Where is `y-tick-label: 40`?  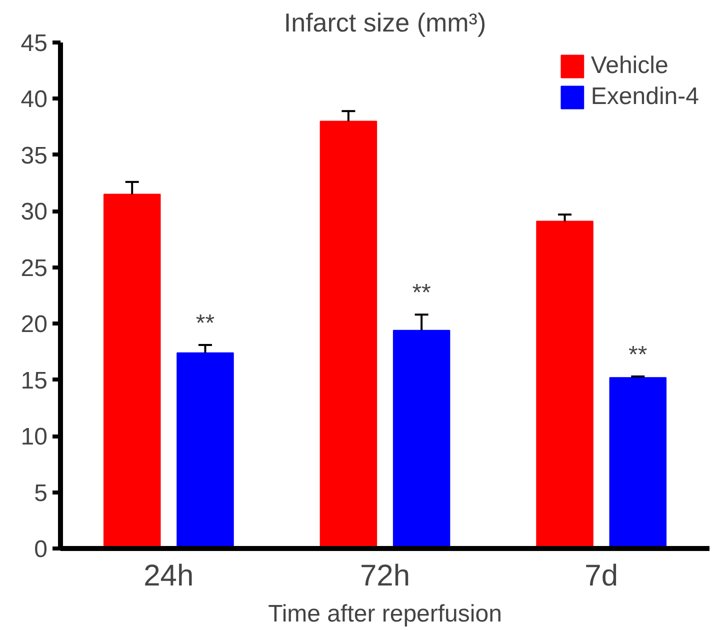 y-tick-label: 40 is located at coordinates (34, 100).